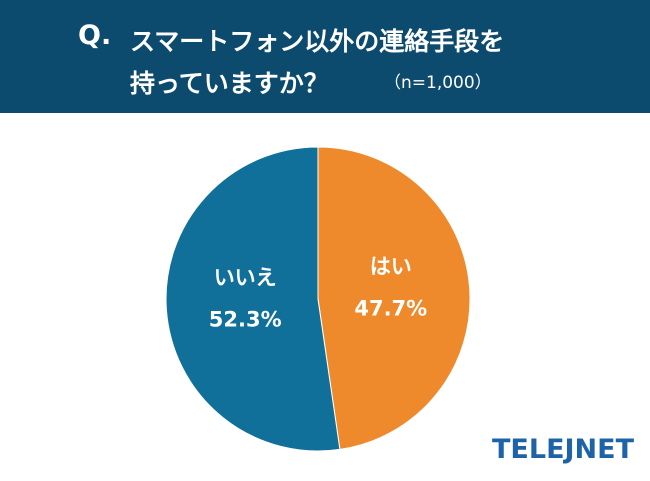 This screenshot has width=650, height=481. I want to click on slice-label-1: いいえ, so click(245, 277).